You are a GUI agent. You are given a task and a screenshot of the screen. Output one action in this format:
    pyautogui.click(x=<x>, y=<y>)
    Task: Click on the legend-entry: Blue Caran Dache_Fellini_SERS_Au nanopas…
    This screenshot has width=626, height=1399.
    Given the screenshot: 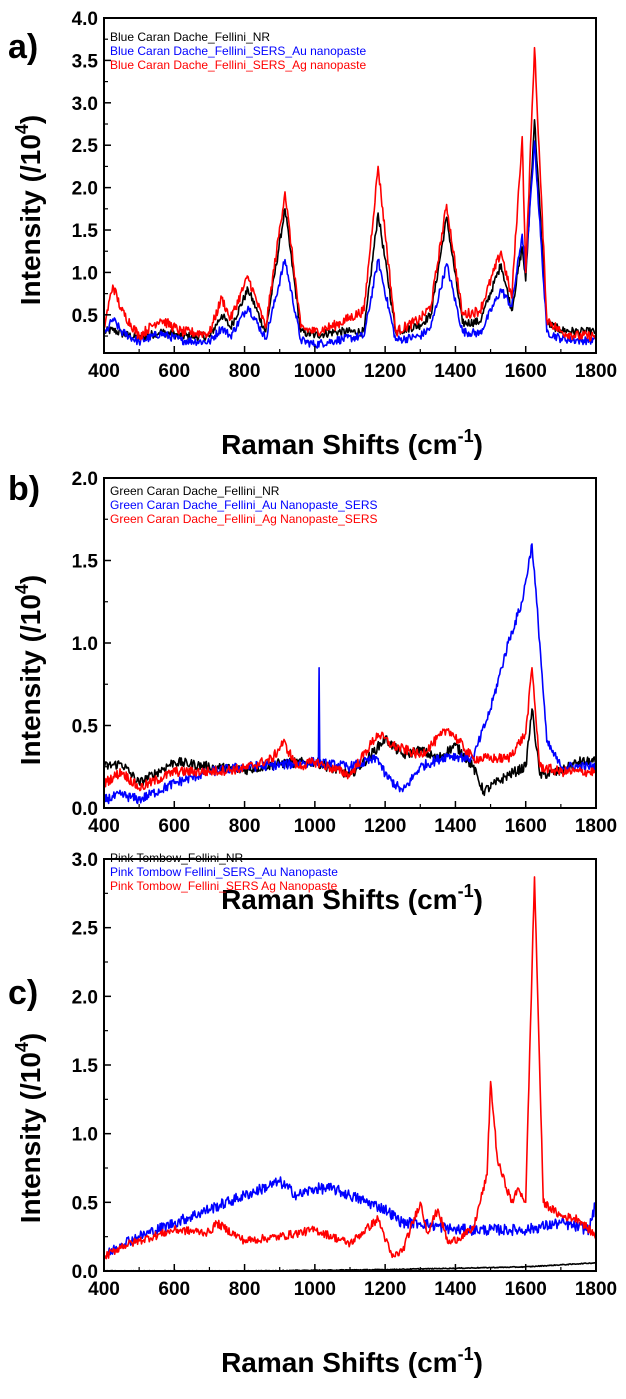 What is the action you would take?
    pyautogui.click(x=238, y=51)
    